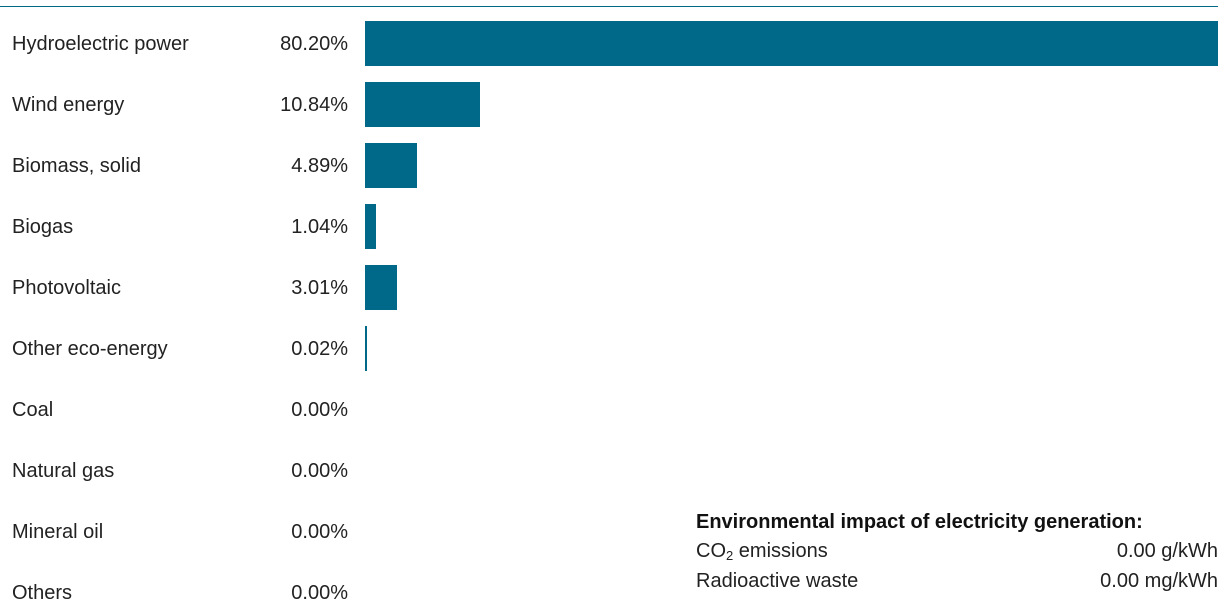 This screenshot has width=1228, height=610. What do you see at coordinates (777, 581) in the screenshot?
I see `radioactive-waste-label: Radioactive waste` at bounding box center [777, 581].